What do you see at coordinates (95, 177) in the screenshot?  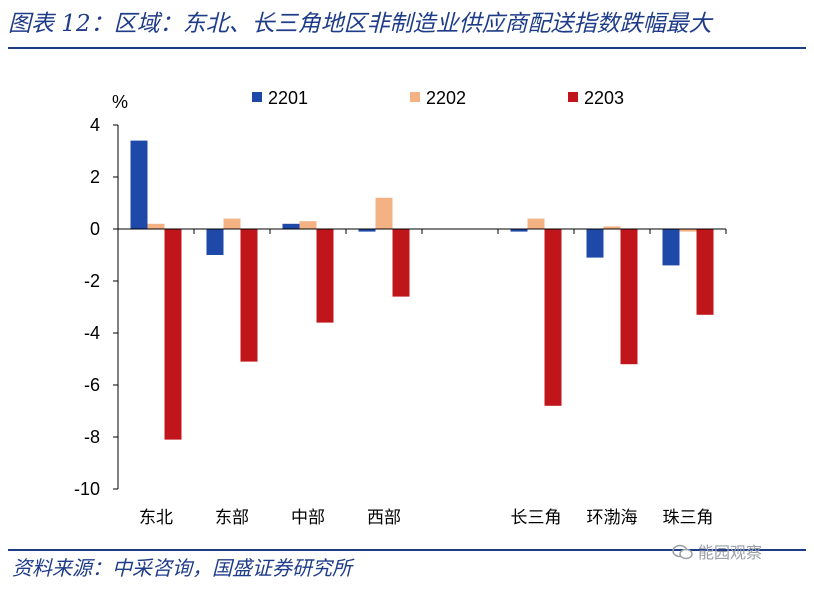 I see `y-tick-label: 2` at bounding box center [95, 177].